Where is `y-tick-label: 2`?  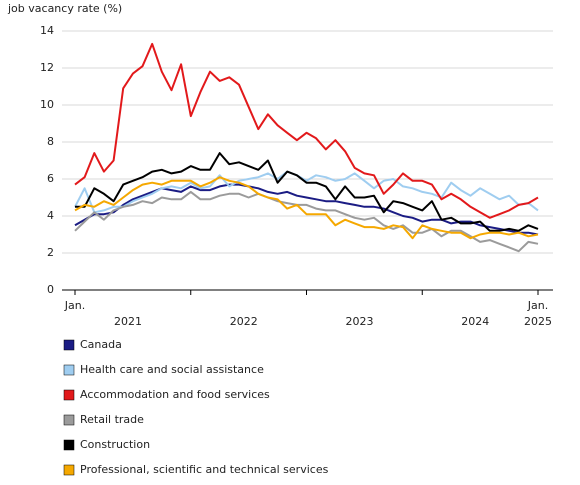 y-tick-label: 2 is located at coordinates (50, 252).